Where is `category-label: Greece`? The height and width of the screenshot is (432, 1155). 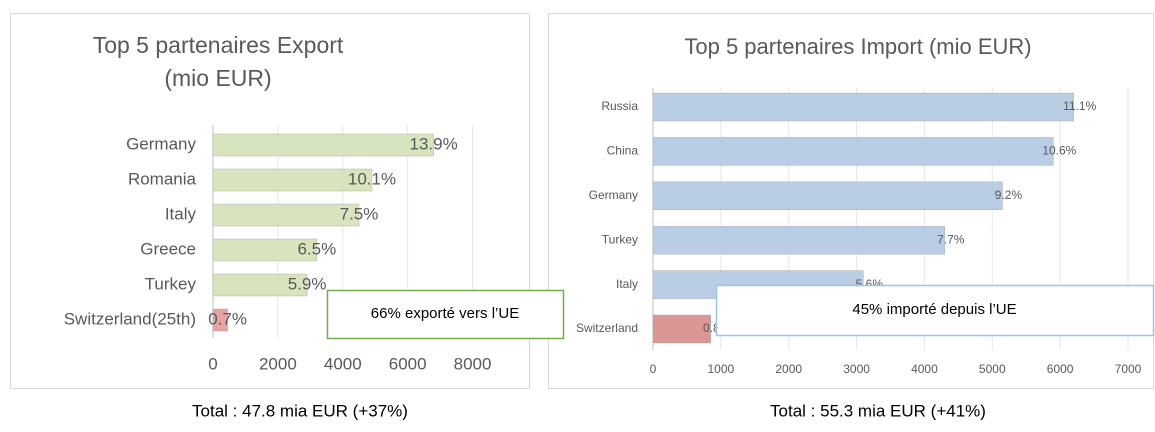 category-label: Greece is located at coordinates (168, 248).